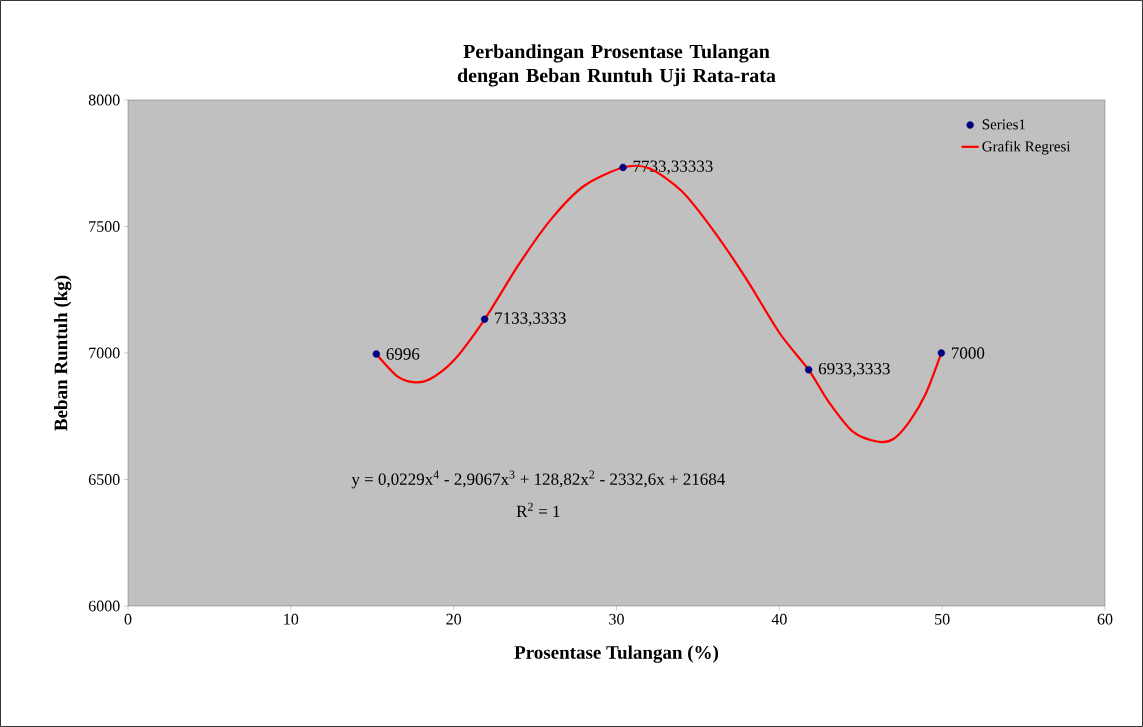  What do you see at coordinates (968, 353) in the screenshot?
I see `data-label: 7000` at bounding box center [968, 353].